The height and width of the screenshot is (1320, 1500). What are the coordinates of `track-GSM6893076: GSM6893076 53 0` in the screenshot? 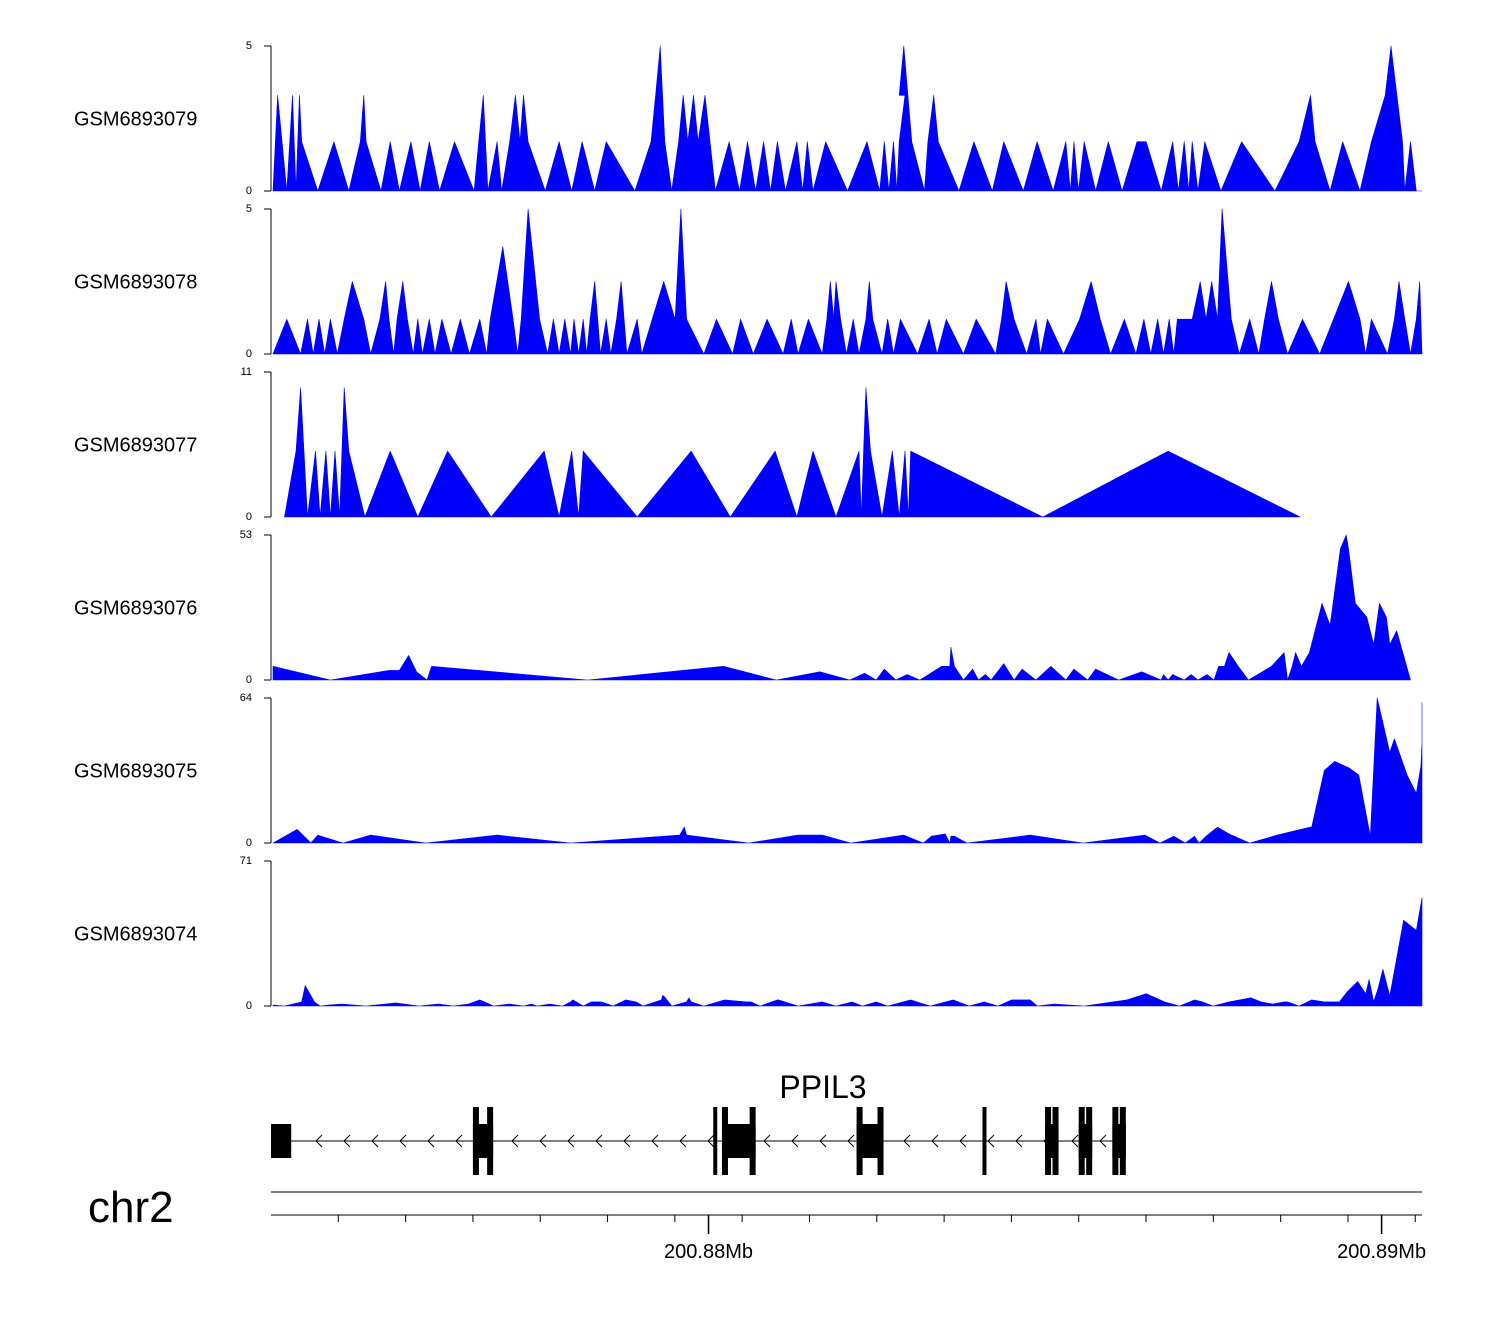 It's located at (742, 607).